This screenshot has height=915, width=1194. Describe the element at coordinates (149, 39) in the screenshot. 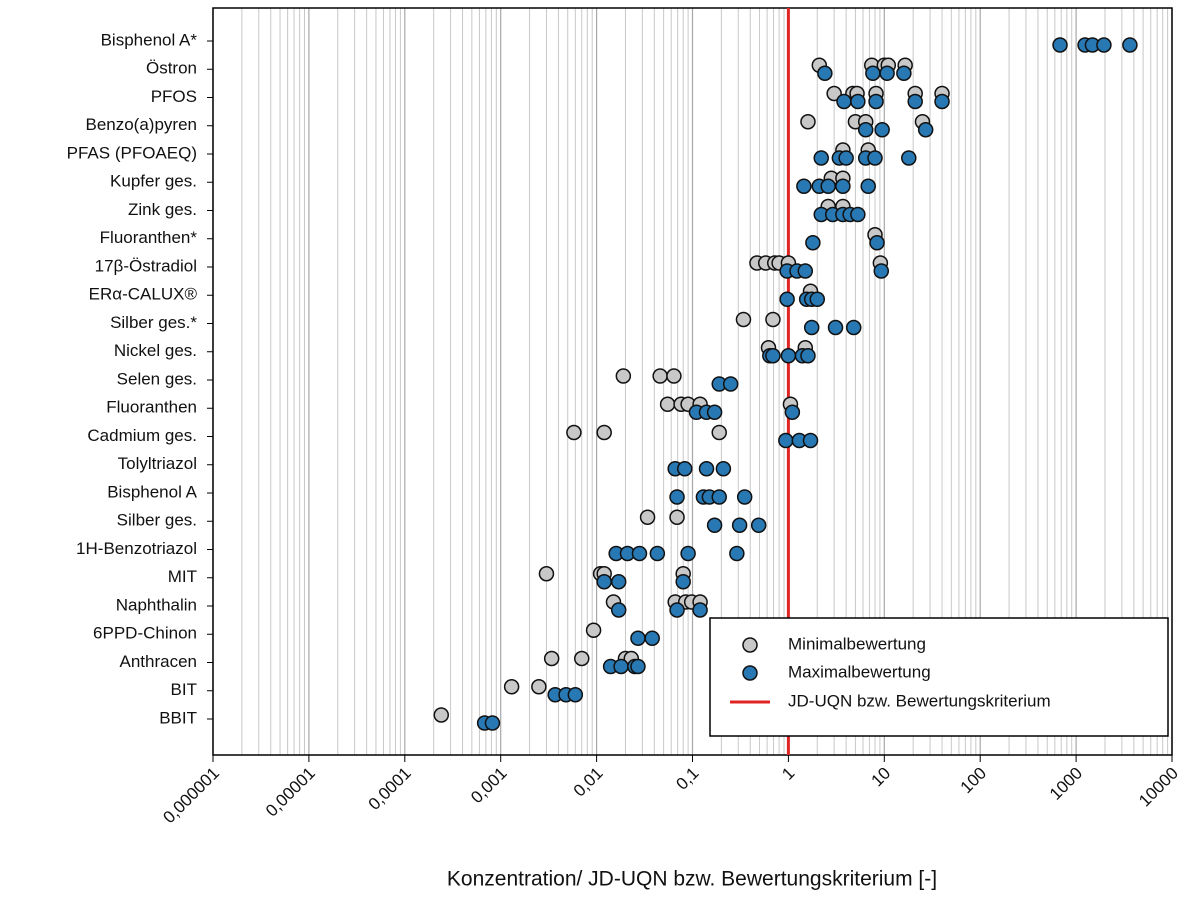

I see `y-tick-label: Bisphenol A*` at that location.